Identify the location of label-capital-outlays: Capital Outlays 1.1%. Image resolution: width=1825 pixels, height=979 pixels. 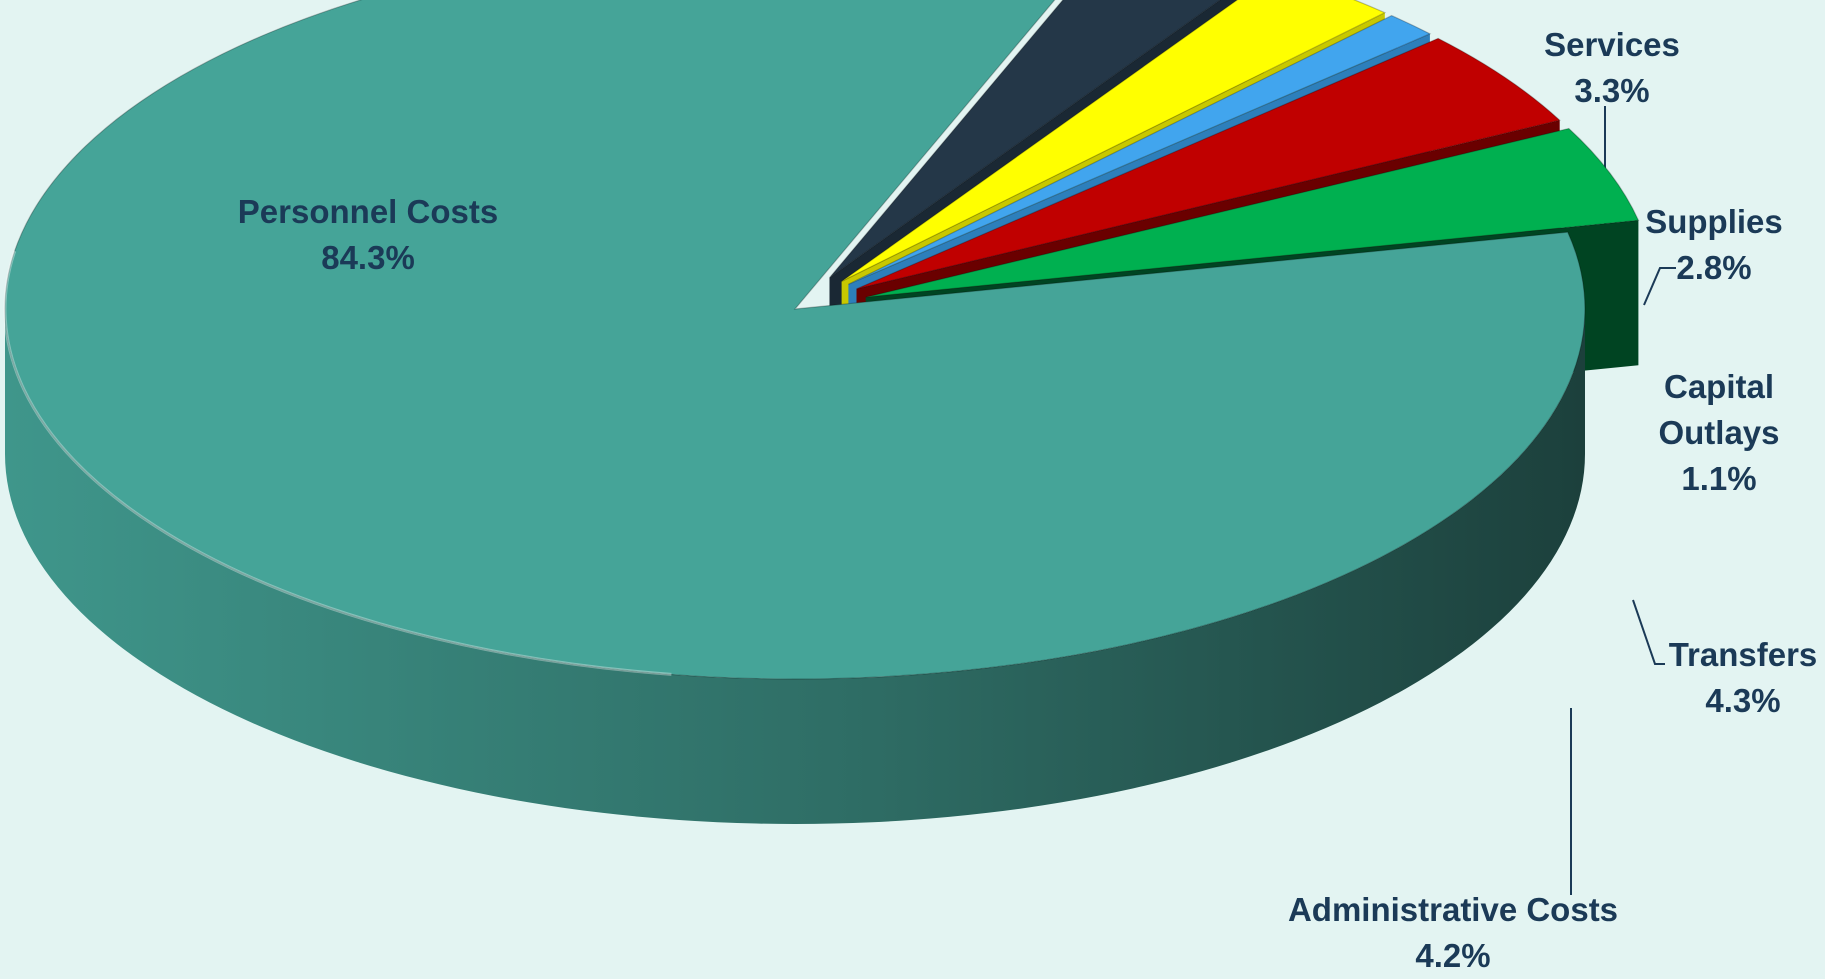
(1719, 433).